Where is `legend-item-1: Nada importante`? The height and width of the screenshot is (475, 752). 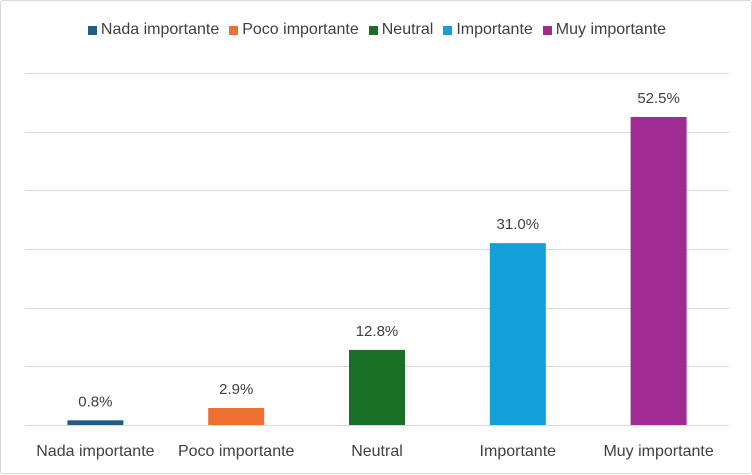
legend-item-1: Nada importante is located at coordinates (153, 30).